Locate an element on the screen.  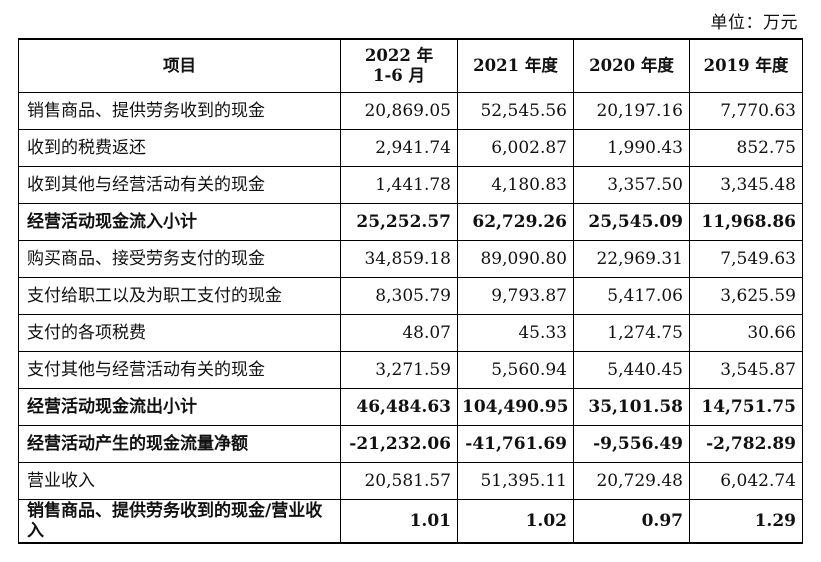
row-value: 20,581.57 is located at coordinates (399, 481).